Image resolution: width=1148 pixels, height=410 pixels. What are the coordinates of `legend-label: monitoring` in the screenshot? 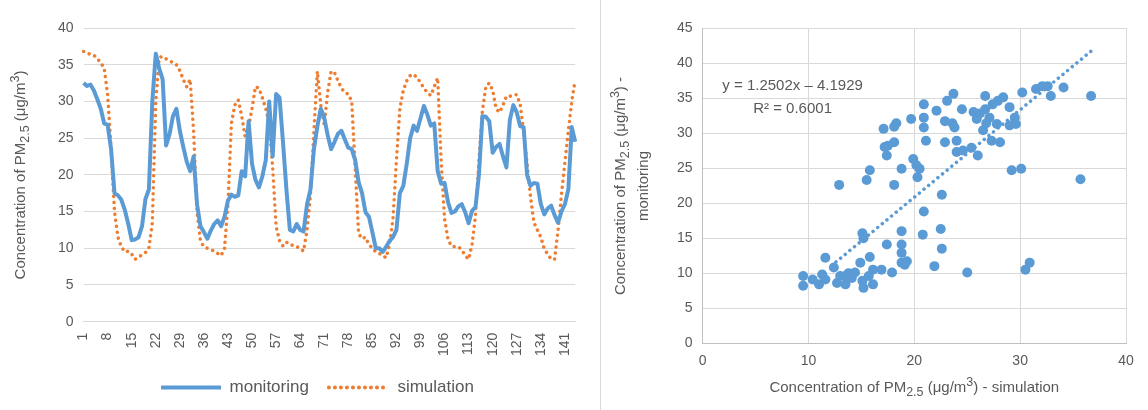 It's located at (269, 387).